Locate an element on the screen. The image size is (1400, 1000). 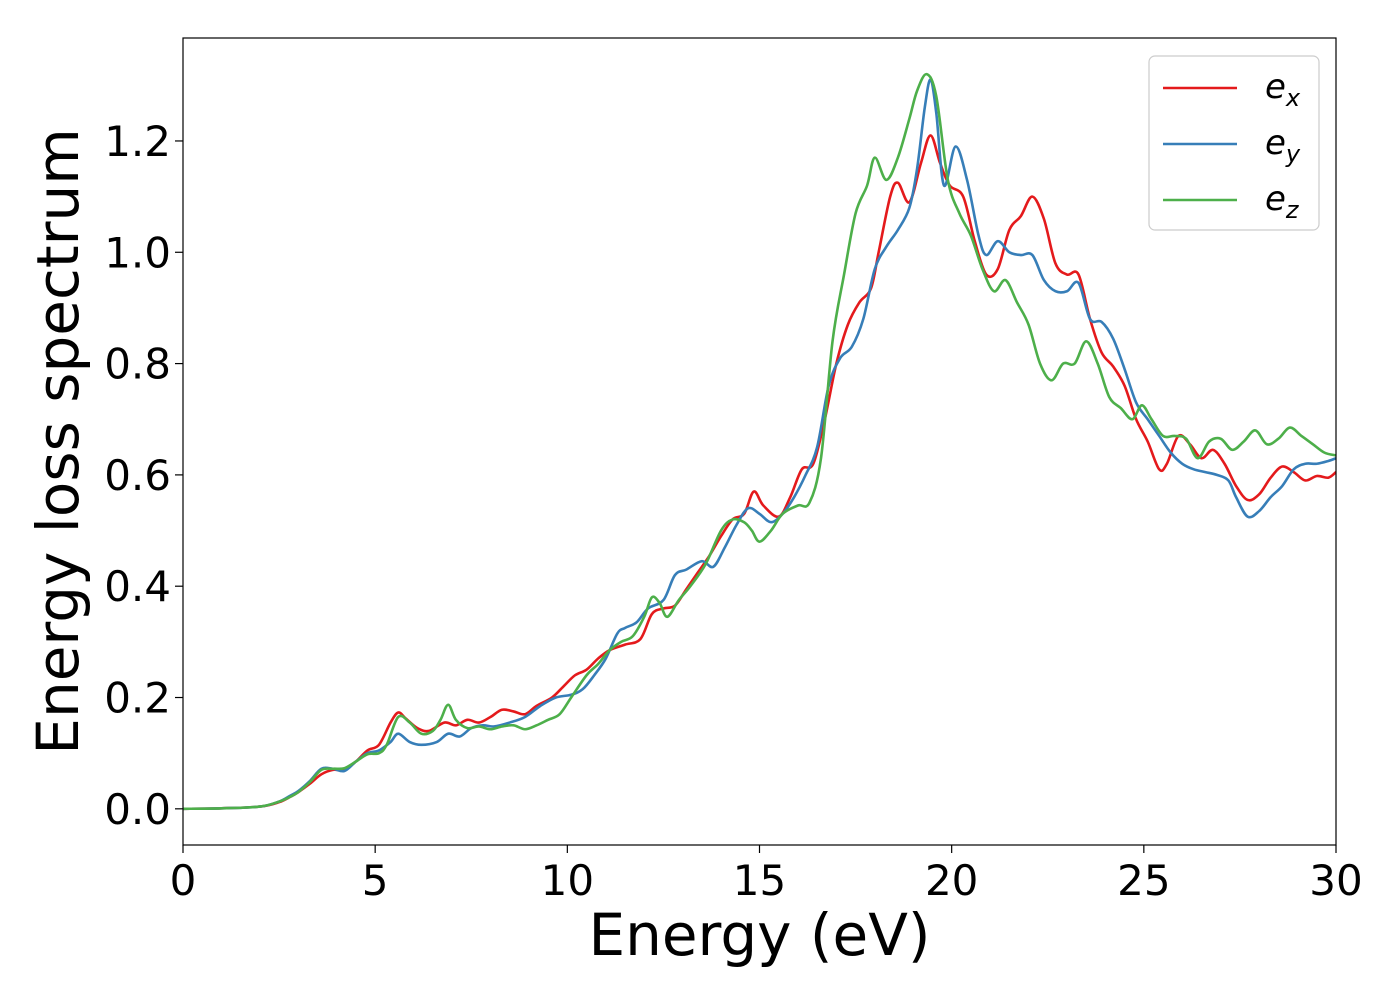
y-tick-label: 1.0 is located at coordinates (137, 252).